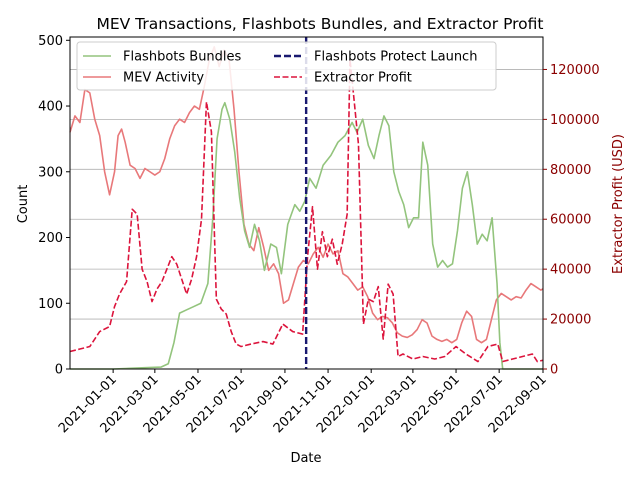  What do you see at coordinates (182, 57) in the screenshot?
I see `legend-label-flashbots-bundles: Flashbots Bundles` at bounding box center [182, 57].